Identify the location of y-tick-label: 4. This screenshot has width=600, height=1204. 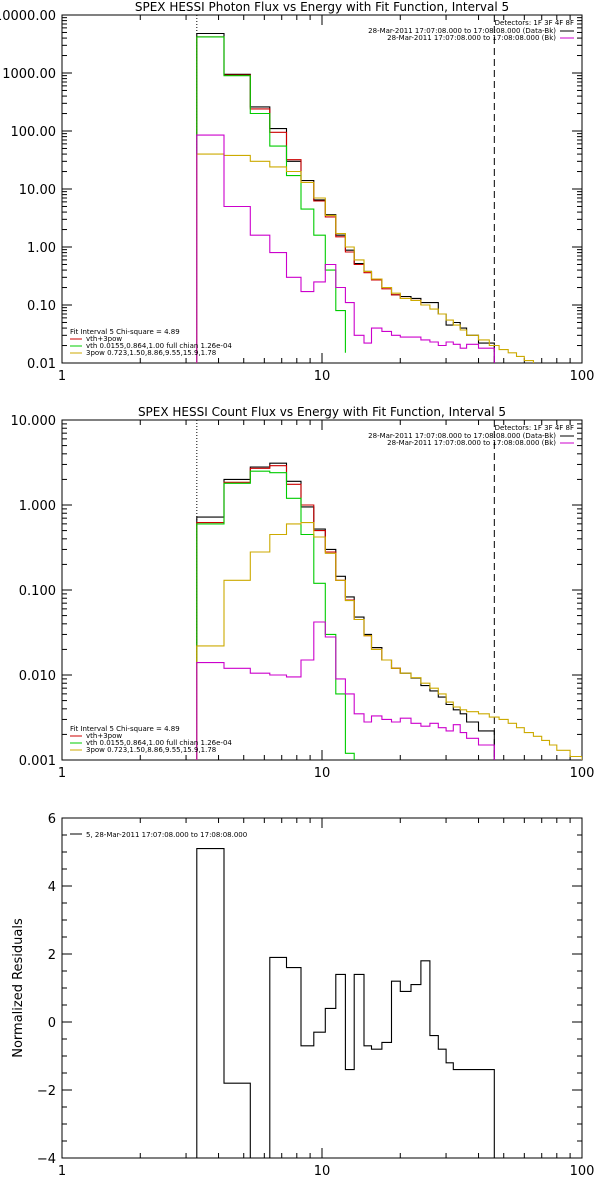
(52, 887).